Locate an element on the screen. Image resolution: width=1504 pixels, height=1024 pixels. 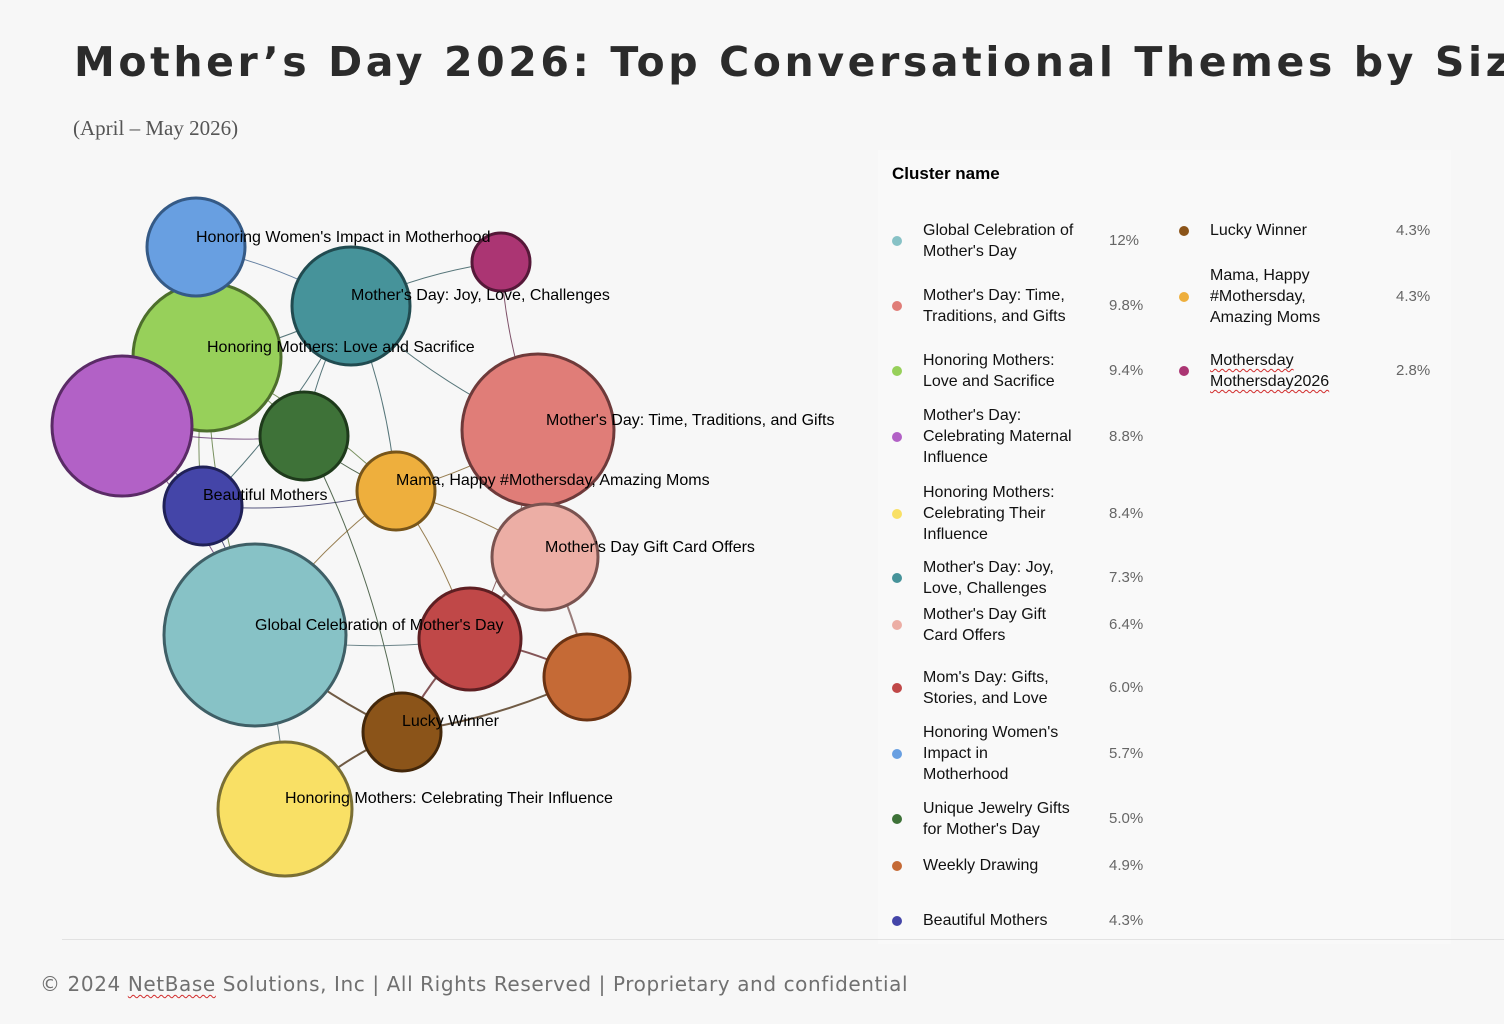
node-jewelry is located at coordinates (304, 436).